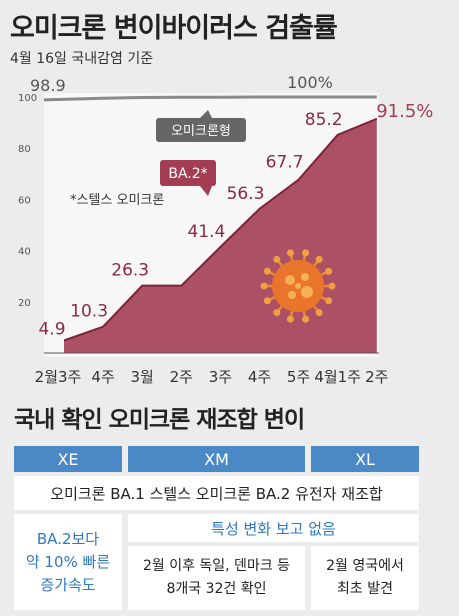  Describe the element at coordinates (48, 85) in the screenshot. I see `omicron-start-label: 98.9` at that location.